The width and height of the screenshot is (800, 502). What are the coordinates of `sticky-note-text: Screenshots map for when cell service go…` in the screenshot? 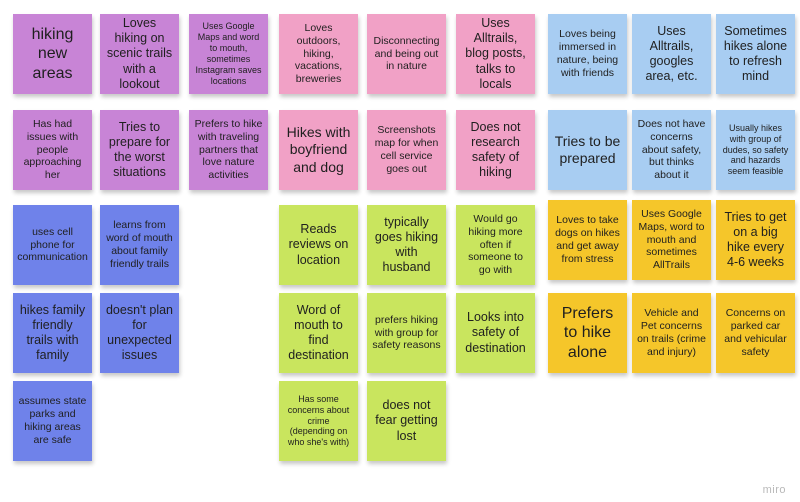 It's located at (406, 149).